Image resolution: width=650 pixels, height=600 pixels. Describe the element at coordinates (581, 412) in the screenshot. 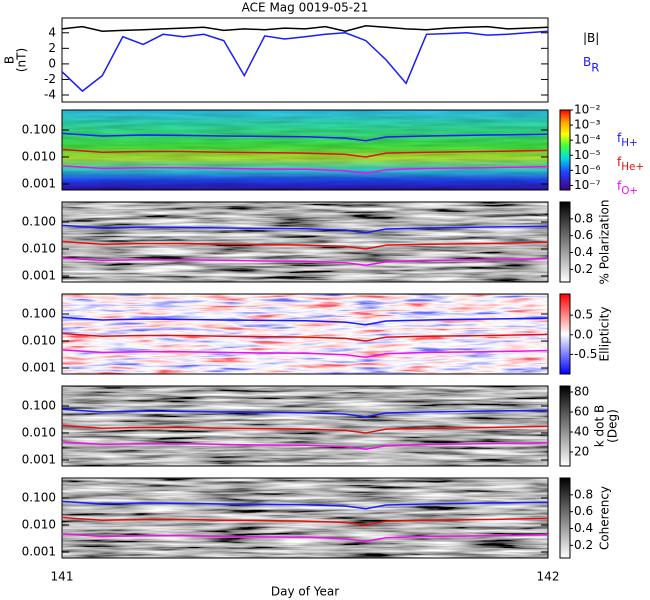

I see `colorbar-tick-label: 60` at that location.